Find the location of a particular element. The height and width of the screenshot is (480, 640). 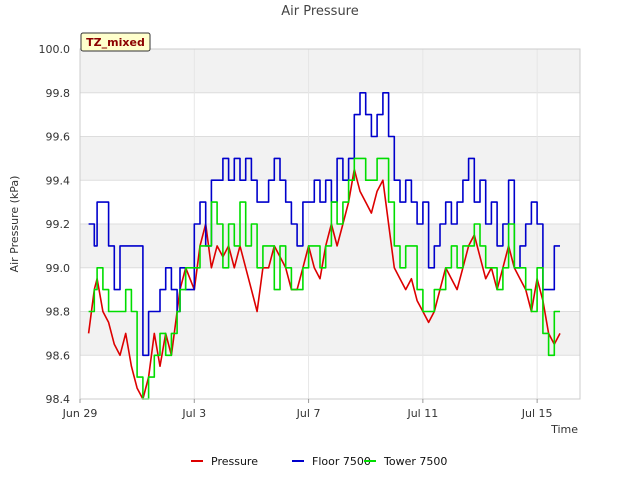

legend-label-pressure: Pressure is located at coordinates (234, 461).